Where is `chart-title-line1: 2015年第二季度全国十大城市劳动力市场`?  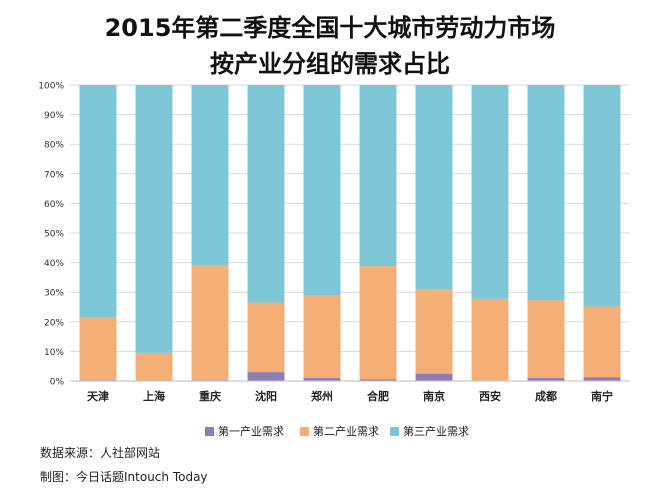 chart-title-line1: 2015年第二季度全国十大城市劳动力市场 is located at coordinates (330, 28).